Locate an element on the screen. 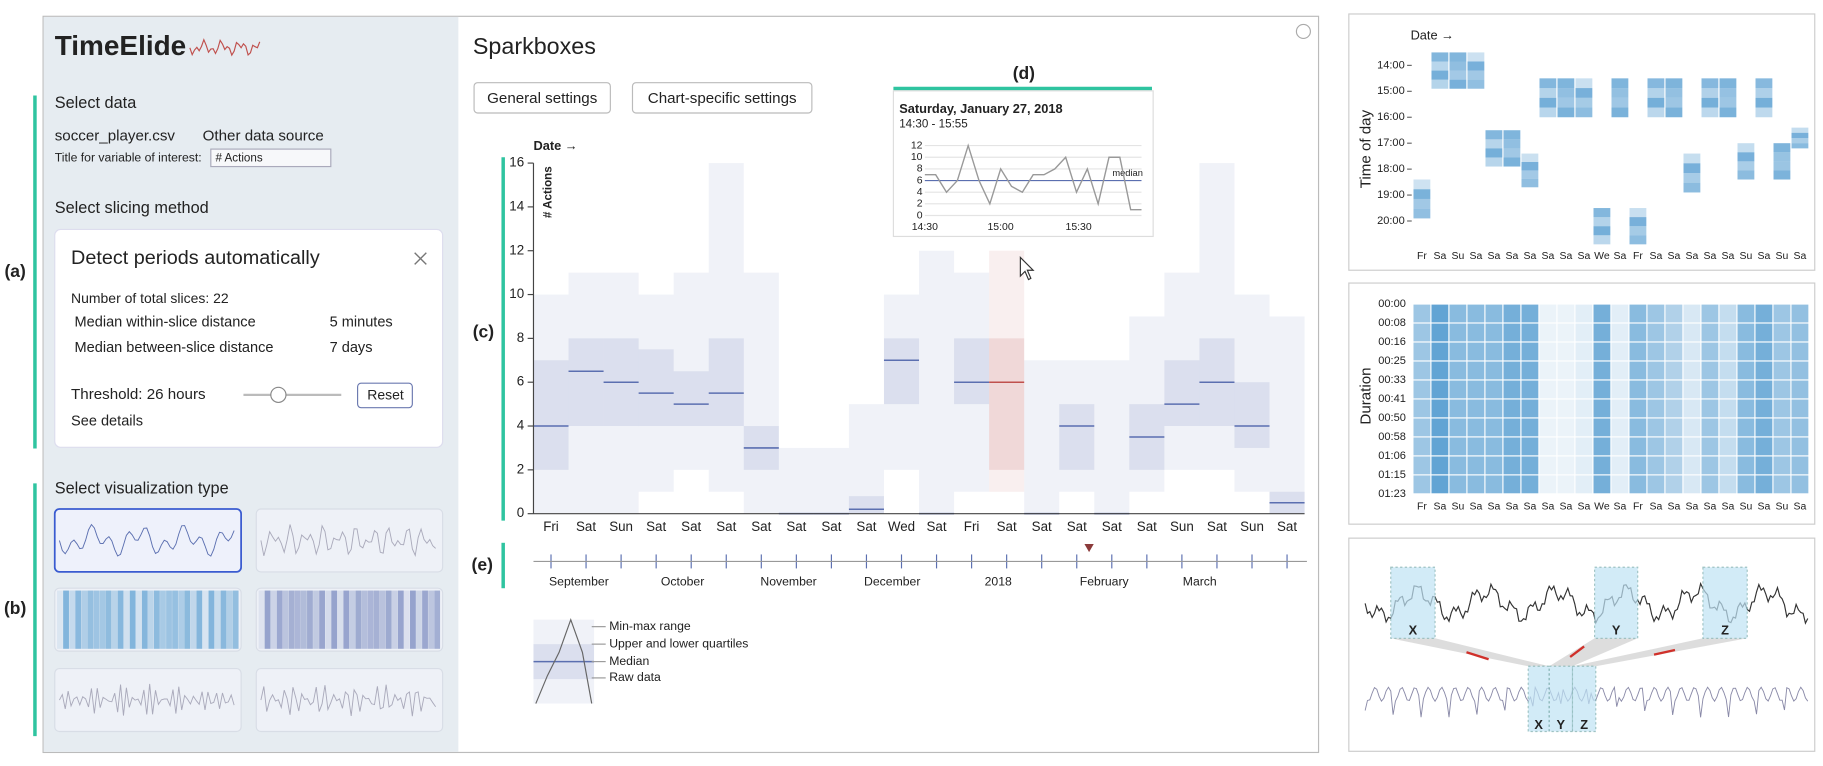 The width and height of the screenshot is (1823, 766). help-icon is located at coordinates (1303, 31).